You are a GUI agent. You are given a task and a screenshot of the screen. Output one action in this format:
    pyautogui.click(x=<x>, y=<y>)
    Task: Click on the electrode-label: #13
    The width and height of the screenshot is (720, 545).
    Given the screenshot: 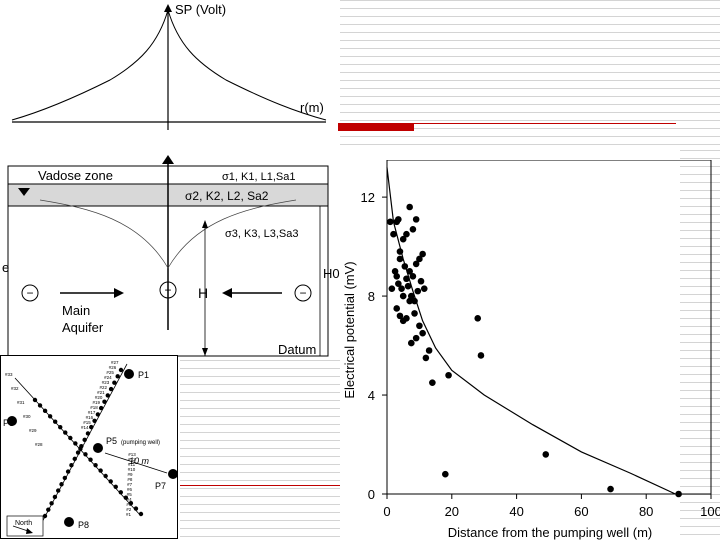 What is the action you would take?
    pyautogui.click(x=132, y=454)
    